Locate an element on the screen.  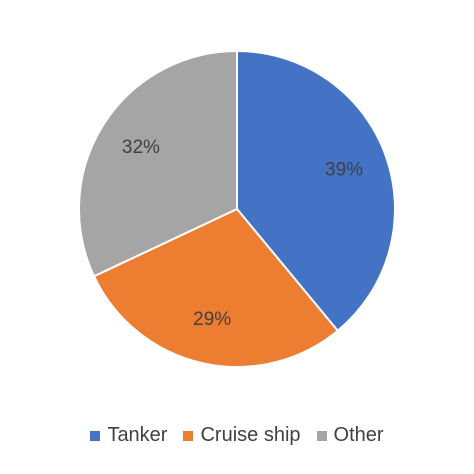
legend-swatch-other is located at coordinates (321, 435).